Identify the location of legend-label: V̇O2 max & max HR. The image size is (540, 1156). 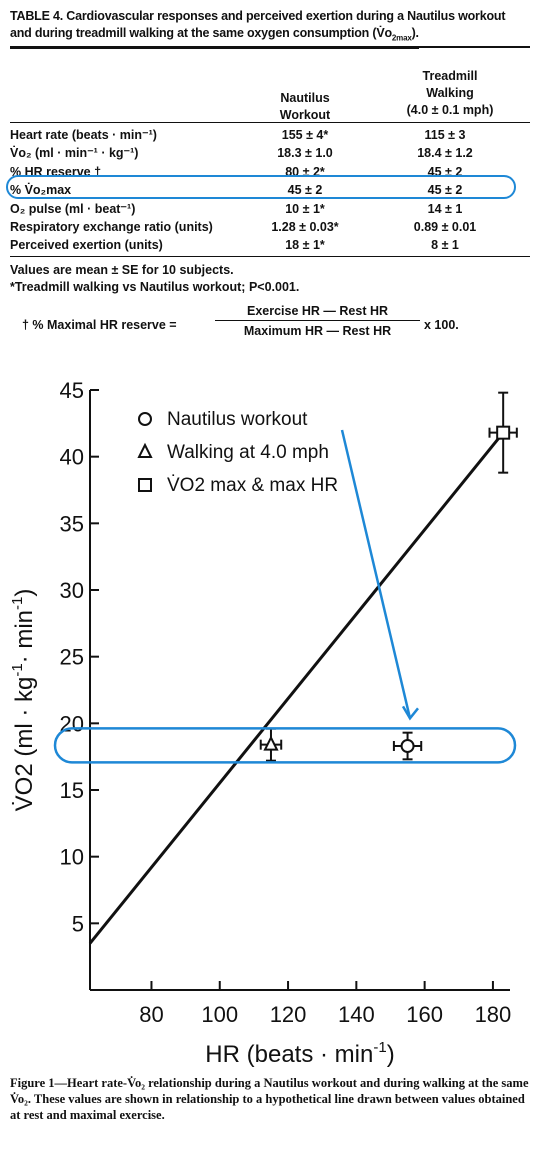
(252, 485).